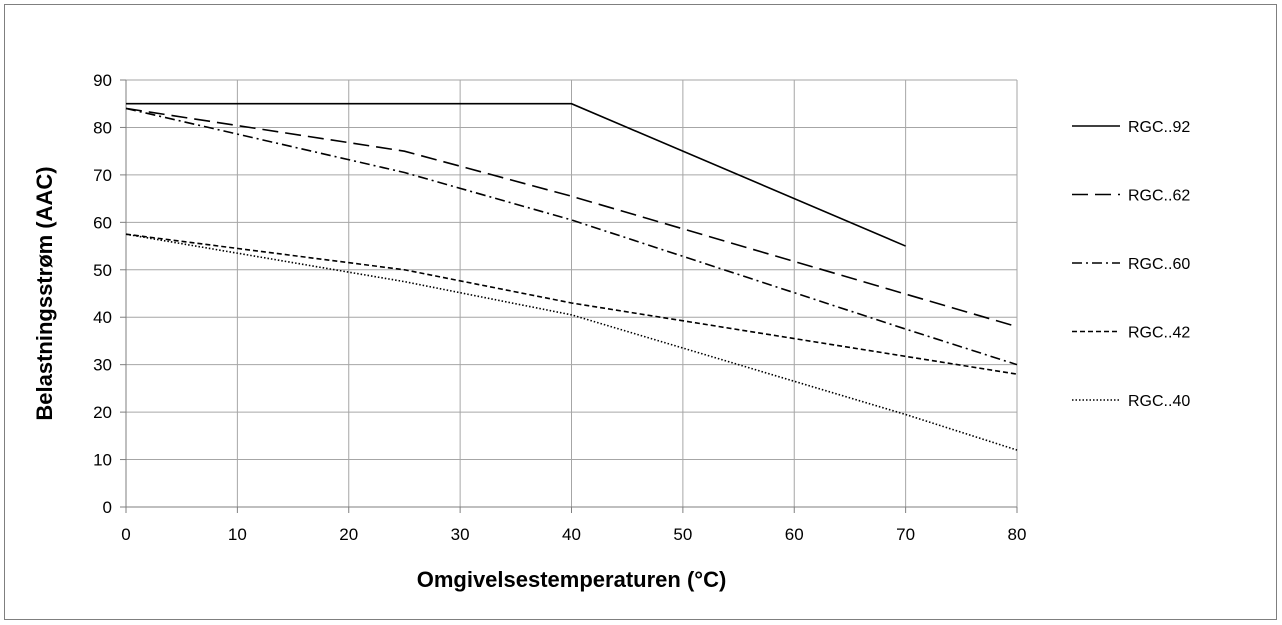 The image size is (1282, 625). Describe the element at coordinates (1159, 196) in the screenshot. I see `legend-label: RGC..62` at that location.